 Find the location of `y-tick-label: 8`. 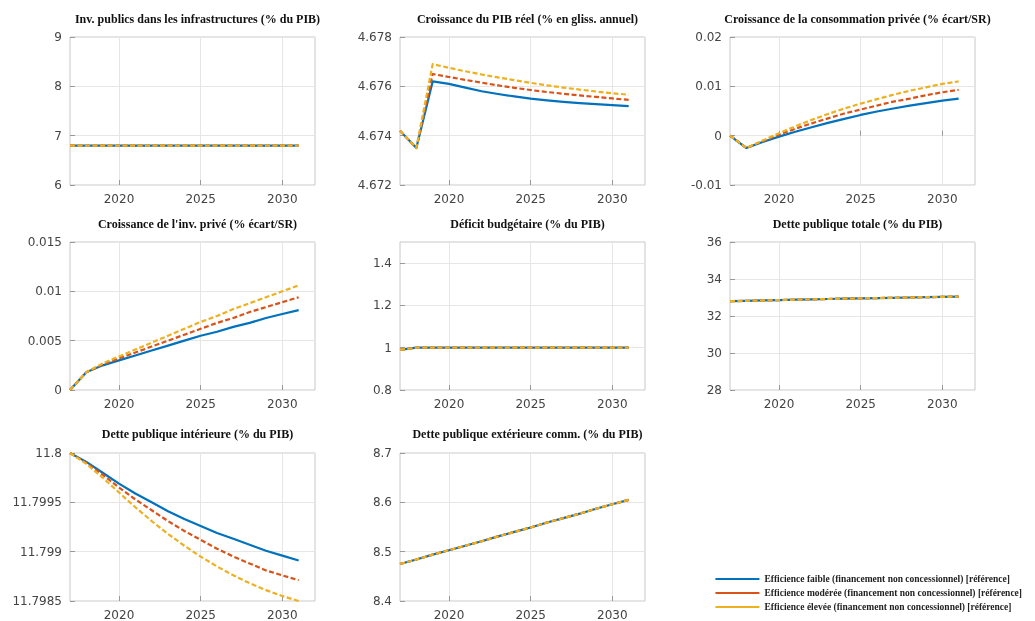

y-tick-label: 8 is located at coordinates (58, 86).